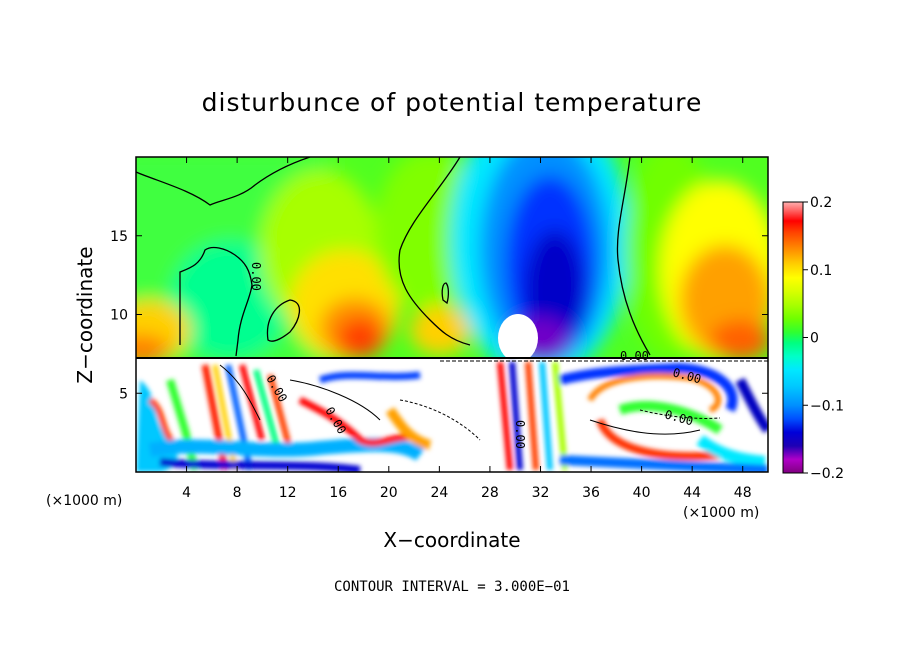 This screenshot has width=904, height=654. I want to click on y-axis-title: Z−coordinate, so click(85, 314).